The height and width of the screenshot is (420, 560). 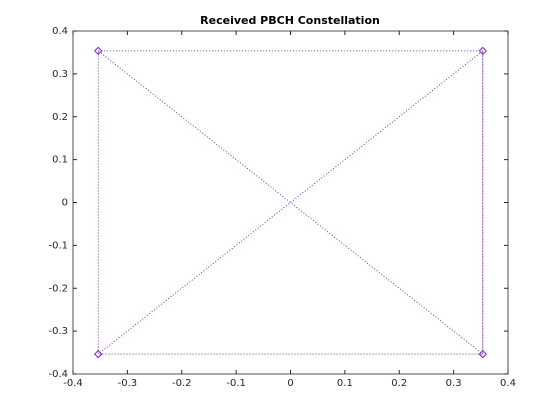 What do you see at coordinates (60, 160) in the screenshot?
I see `y-tick-label: 0.1` at bounding box center [60, 160].